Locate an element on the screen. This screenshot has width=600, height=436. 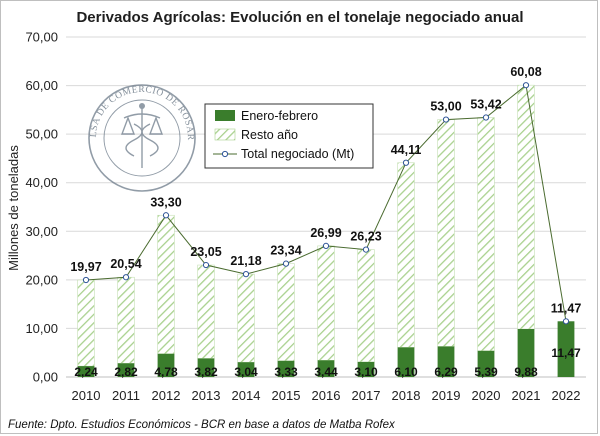
caduceus-icon is located at coordinates (142, 135).